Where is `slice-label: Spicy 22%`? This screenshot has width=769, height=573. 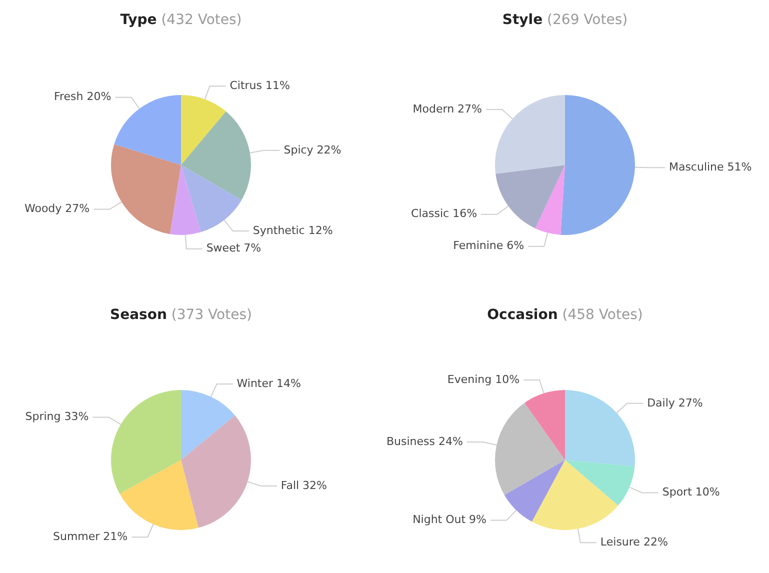
slice-label: Spicy 22% is located at coordinates (313, 149).